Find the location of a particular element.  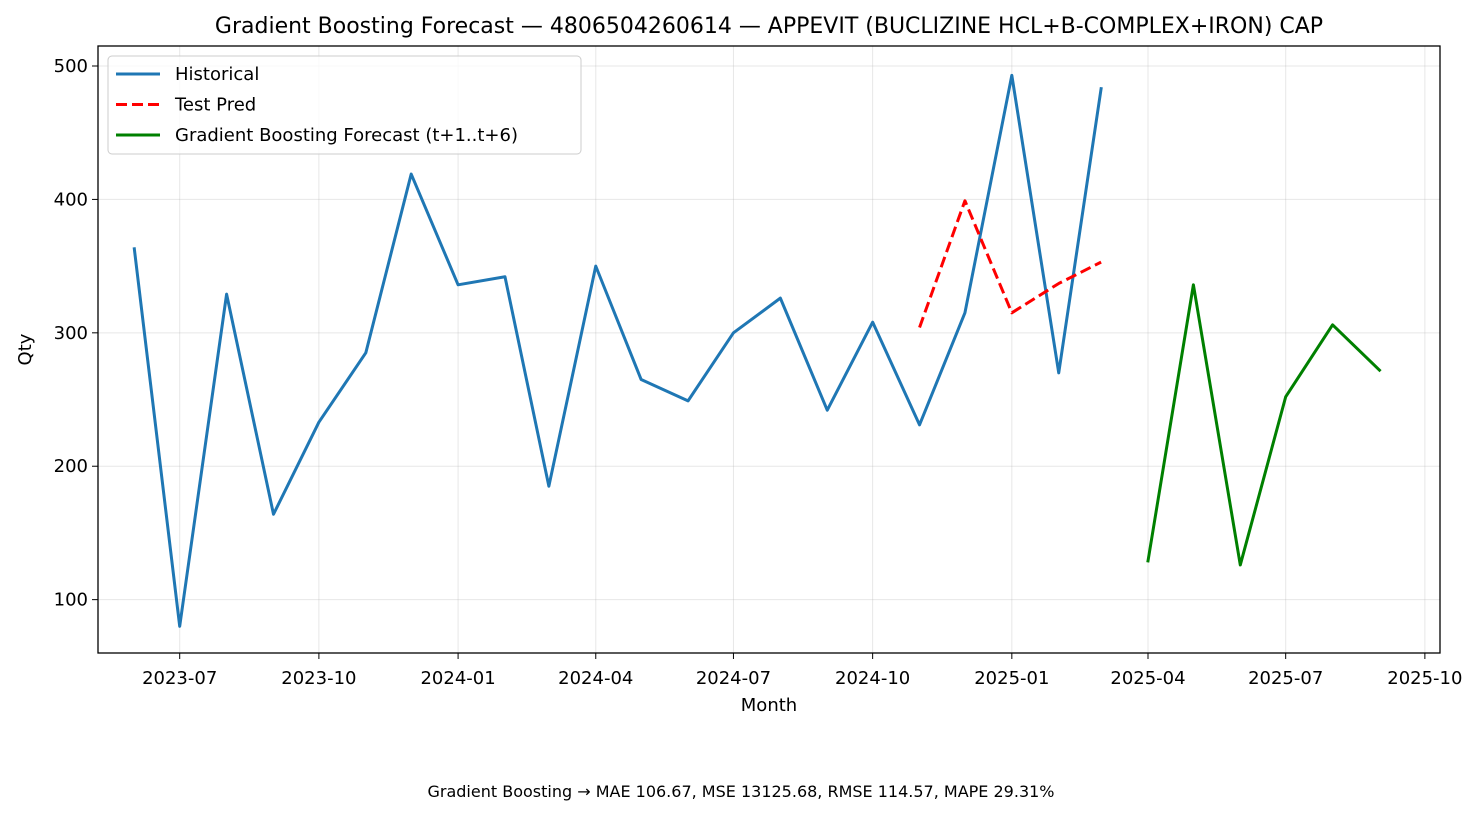

x-tick-label: 2023-07 is located at coordinates (179, 678).